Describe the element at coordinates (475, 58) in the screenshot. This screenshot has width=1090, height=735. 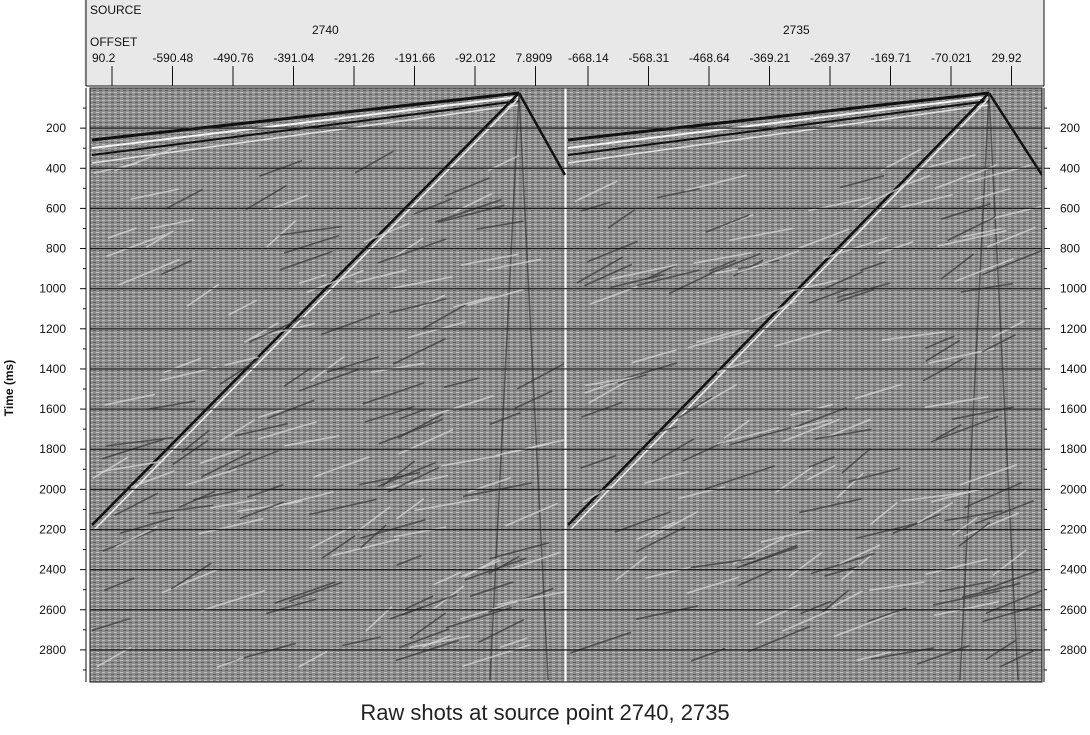
I see `offset-label-0-6: -92.012` at that location.